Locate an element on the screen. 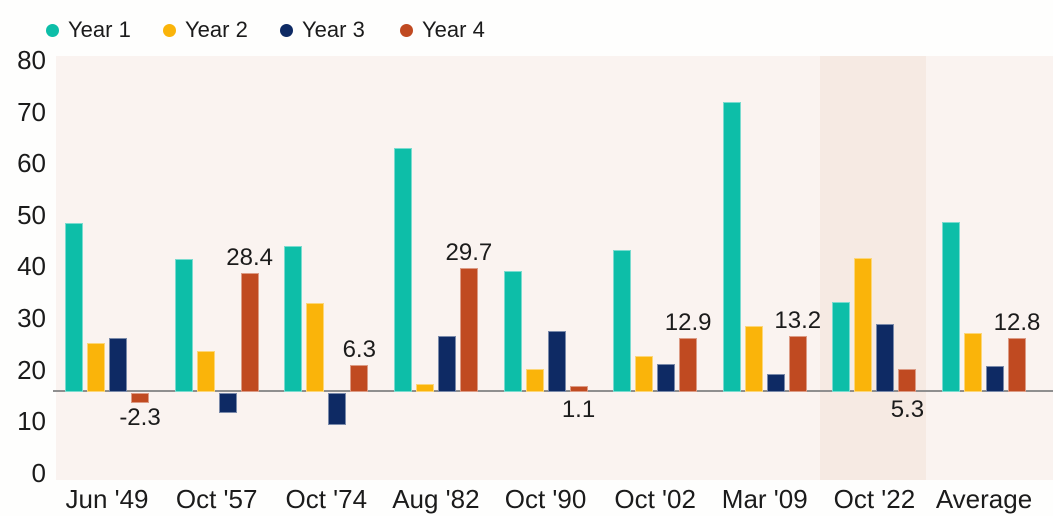 The image size is (1053, 516). data-label-year-4-oct-02: 12.9 is located at coordinates (688, 322).